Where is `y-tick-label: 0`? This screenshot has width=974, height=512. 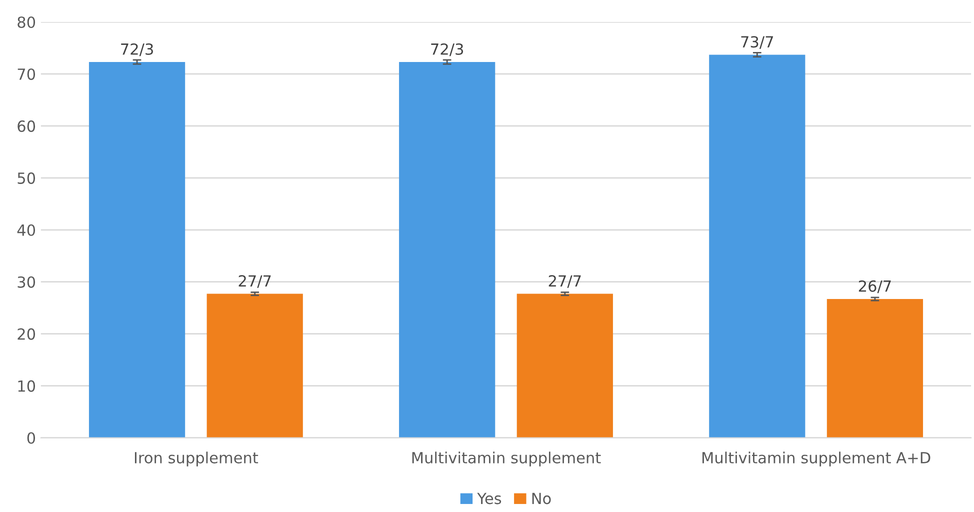 y-tick-label: 0 is located at coordinates (31, 438).